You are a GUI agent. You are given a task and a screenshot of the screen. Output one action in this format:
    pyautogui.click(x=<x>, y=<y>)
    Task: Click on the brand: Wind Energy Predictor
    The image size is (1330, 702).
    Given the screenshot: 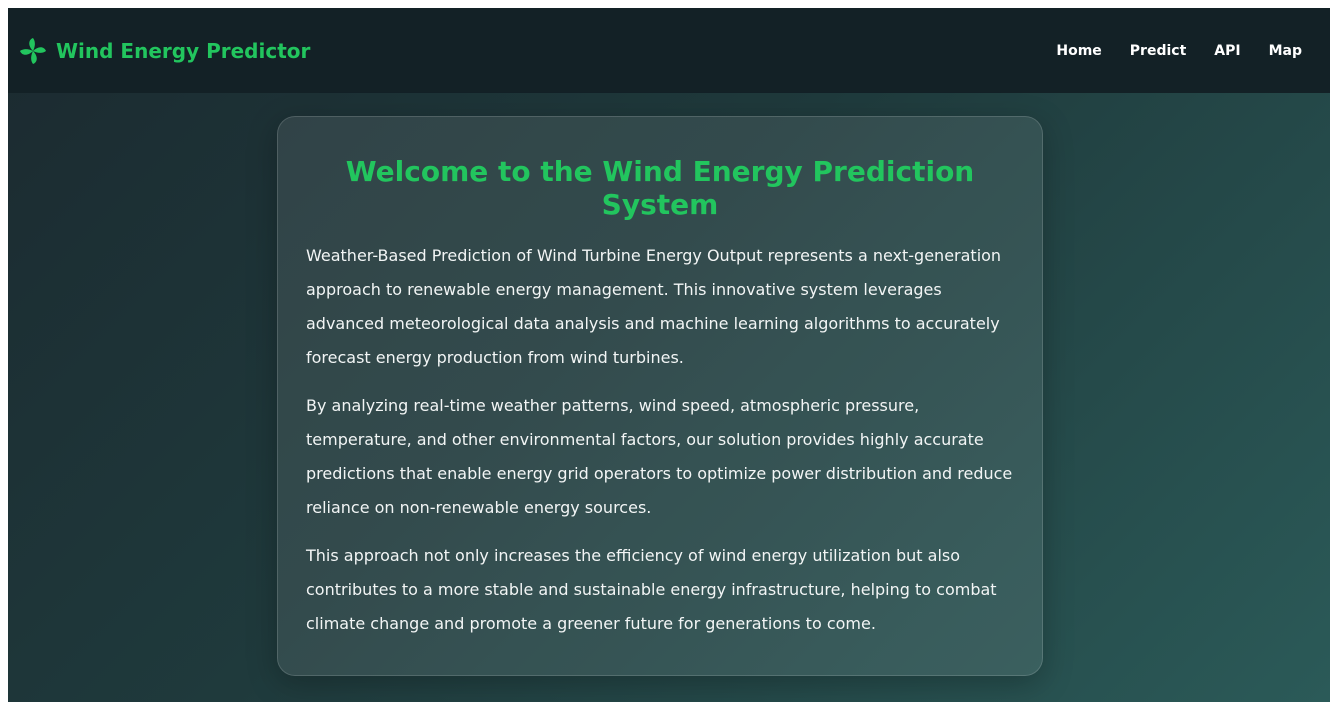 What is the action you would take?
    pyautogui.click(x=164, y=51)
    